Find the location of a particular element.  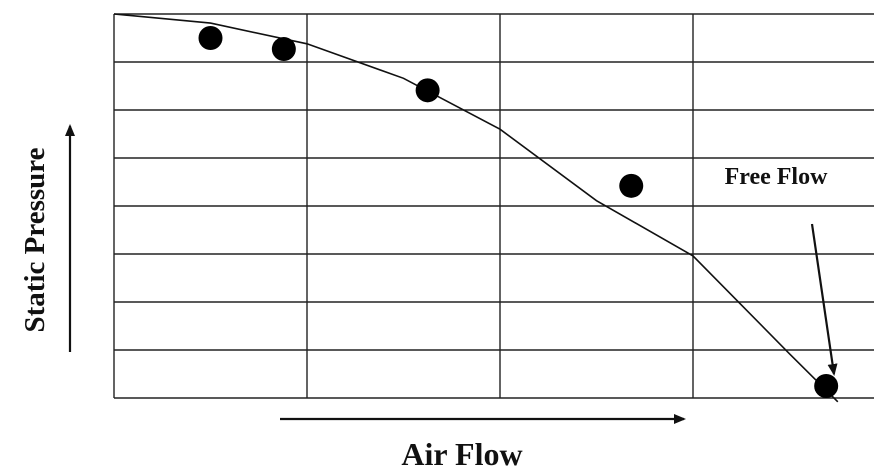

y-axis-label: Static Pressure is located at coordinates (35, 239).